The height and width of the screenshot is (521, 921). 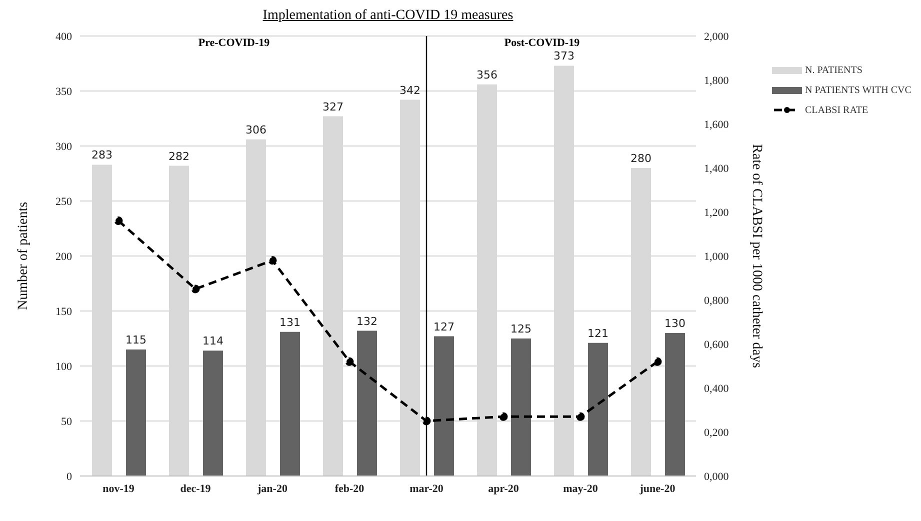 What do you see at coordinates (196, 488) in the screenshot?
I see `x-tick-label: dec-19` at bounding box center [196, 488].